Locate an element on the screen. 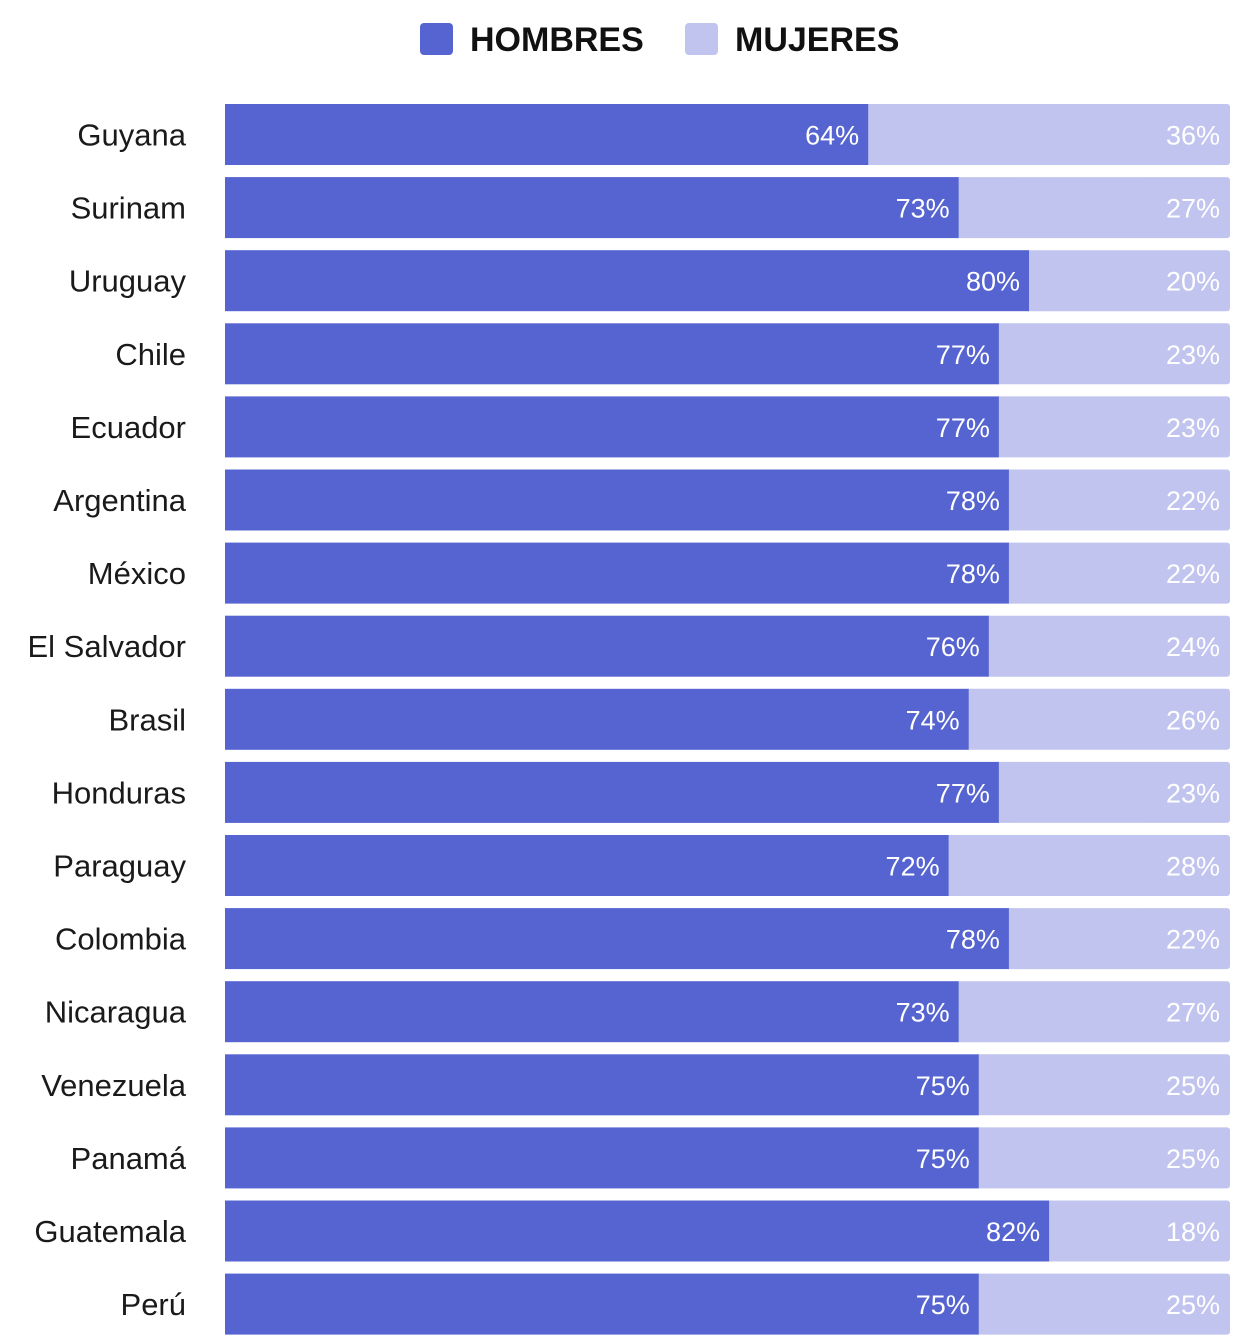 Image resolution: width=1246 pixels, height=1340 pixels. bar-row: Colombia 78% 22% is located at coordinates (642, 939).